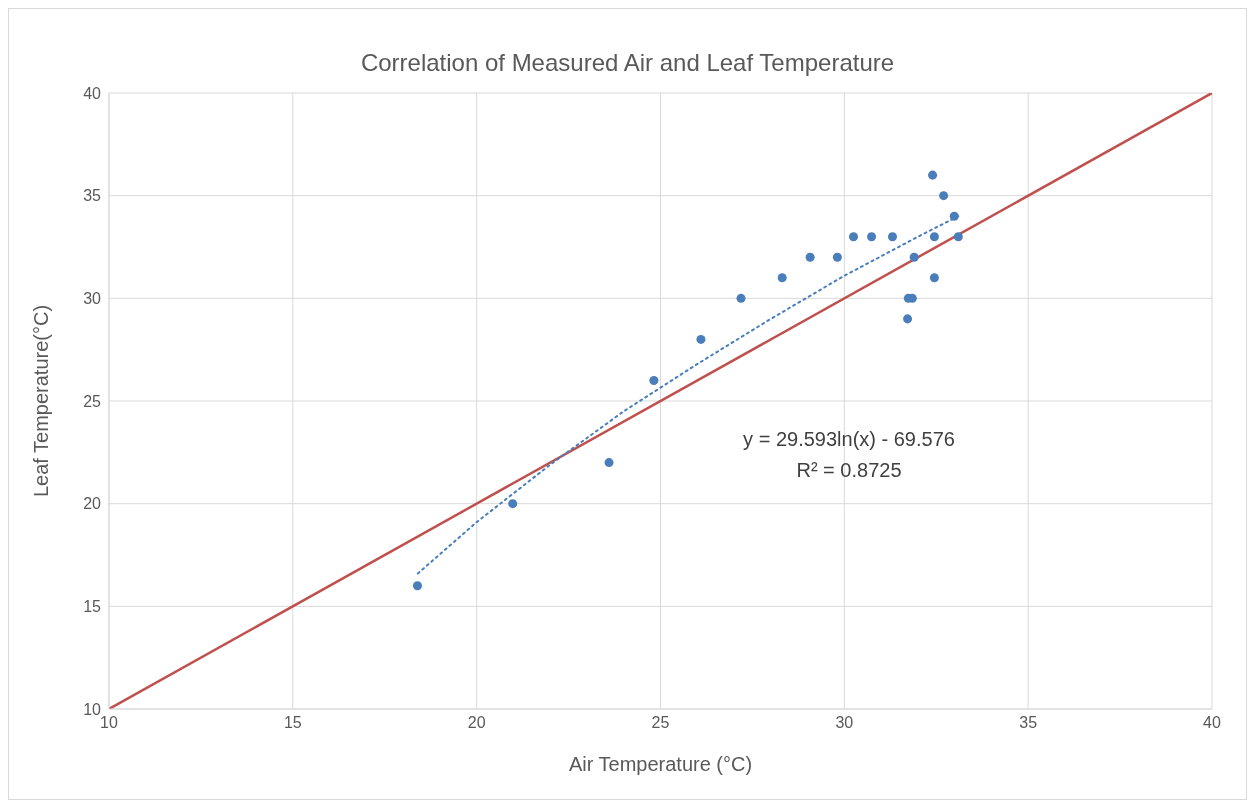 The height and width of the screenshot is (807, 1253). I want to click on y-tick-label: 30, so click(92, 299).